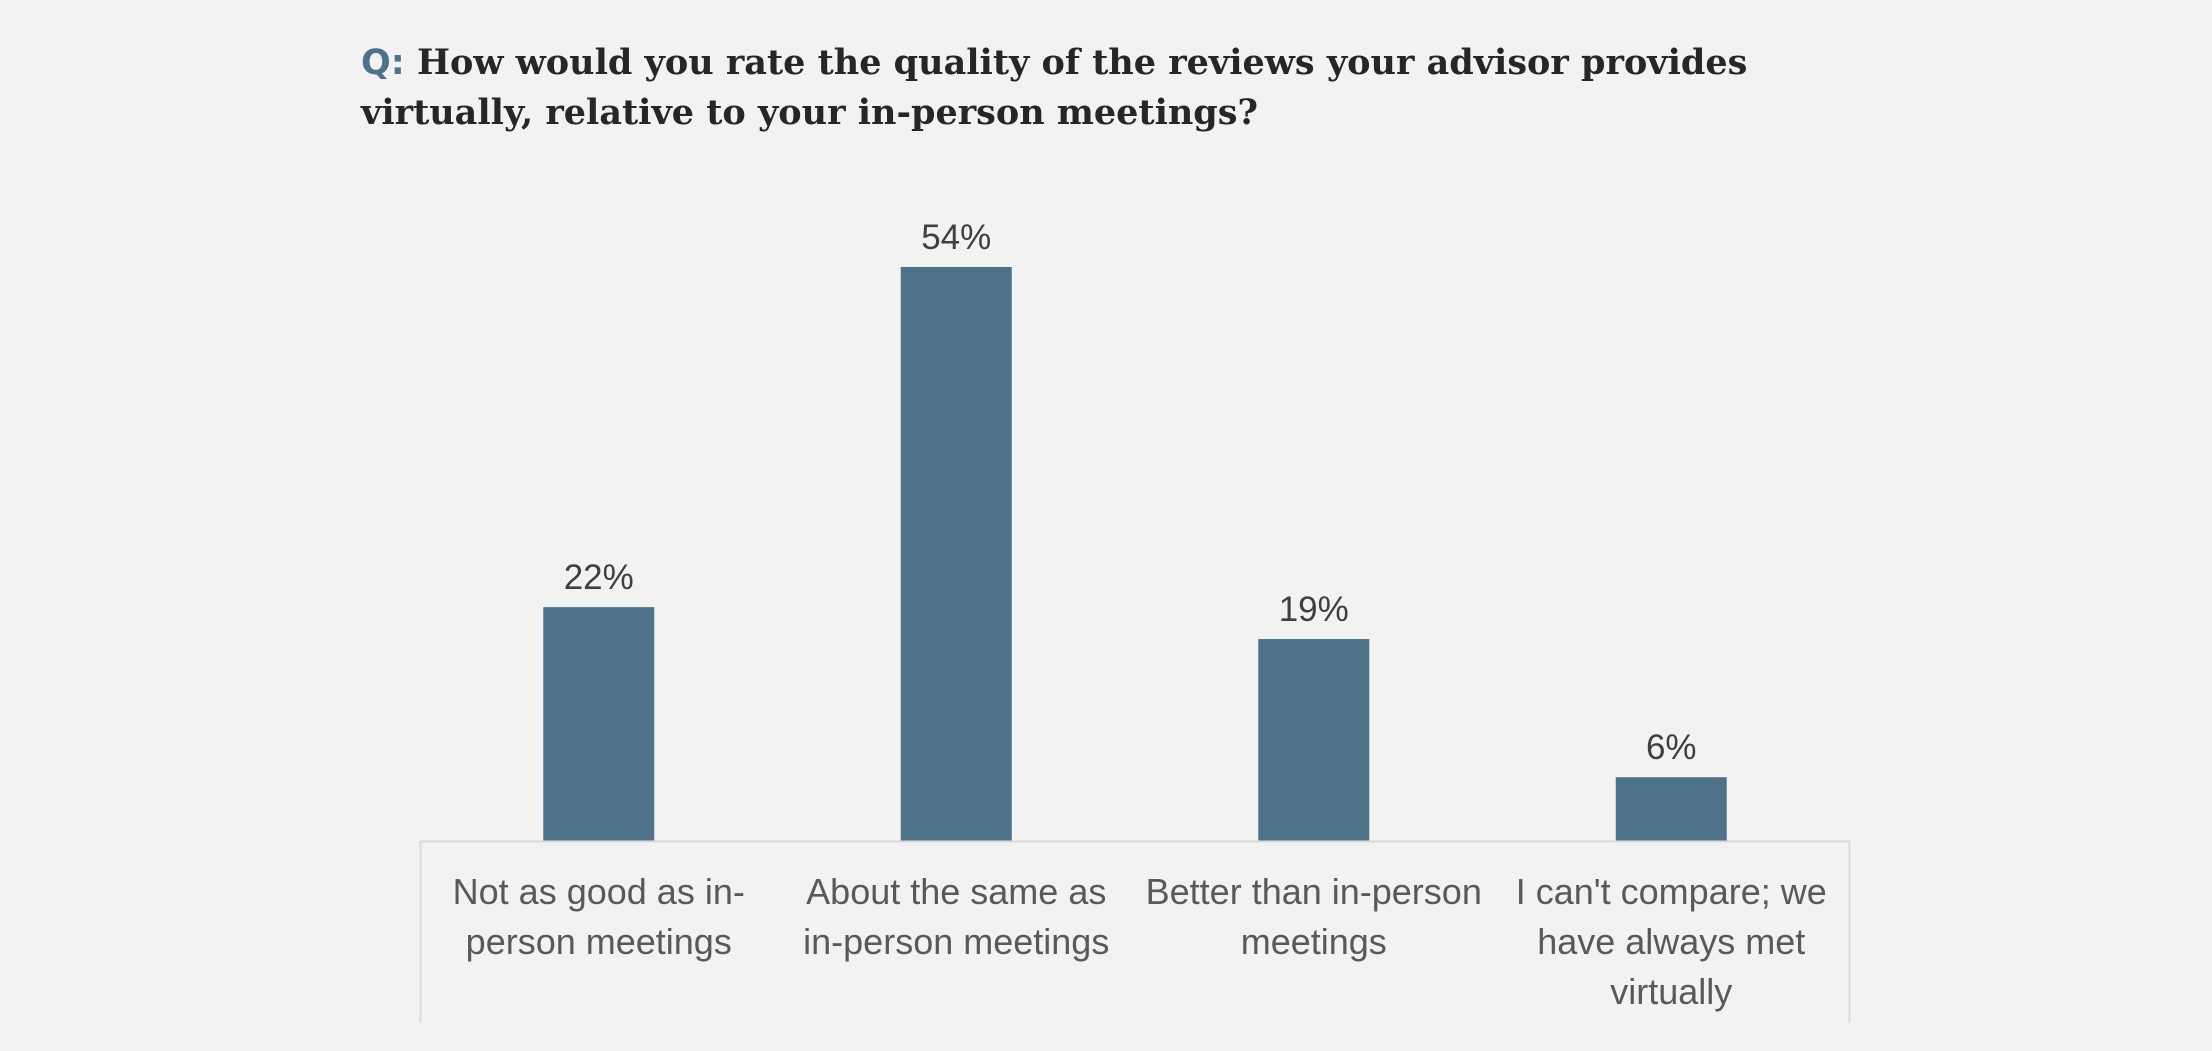 The height and width of the screenshot is (1051, 2212). Describe the element at coordinates (956, 237) in the screenshot. I see `data-label-2: 54%` at that location.